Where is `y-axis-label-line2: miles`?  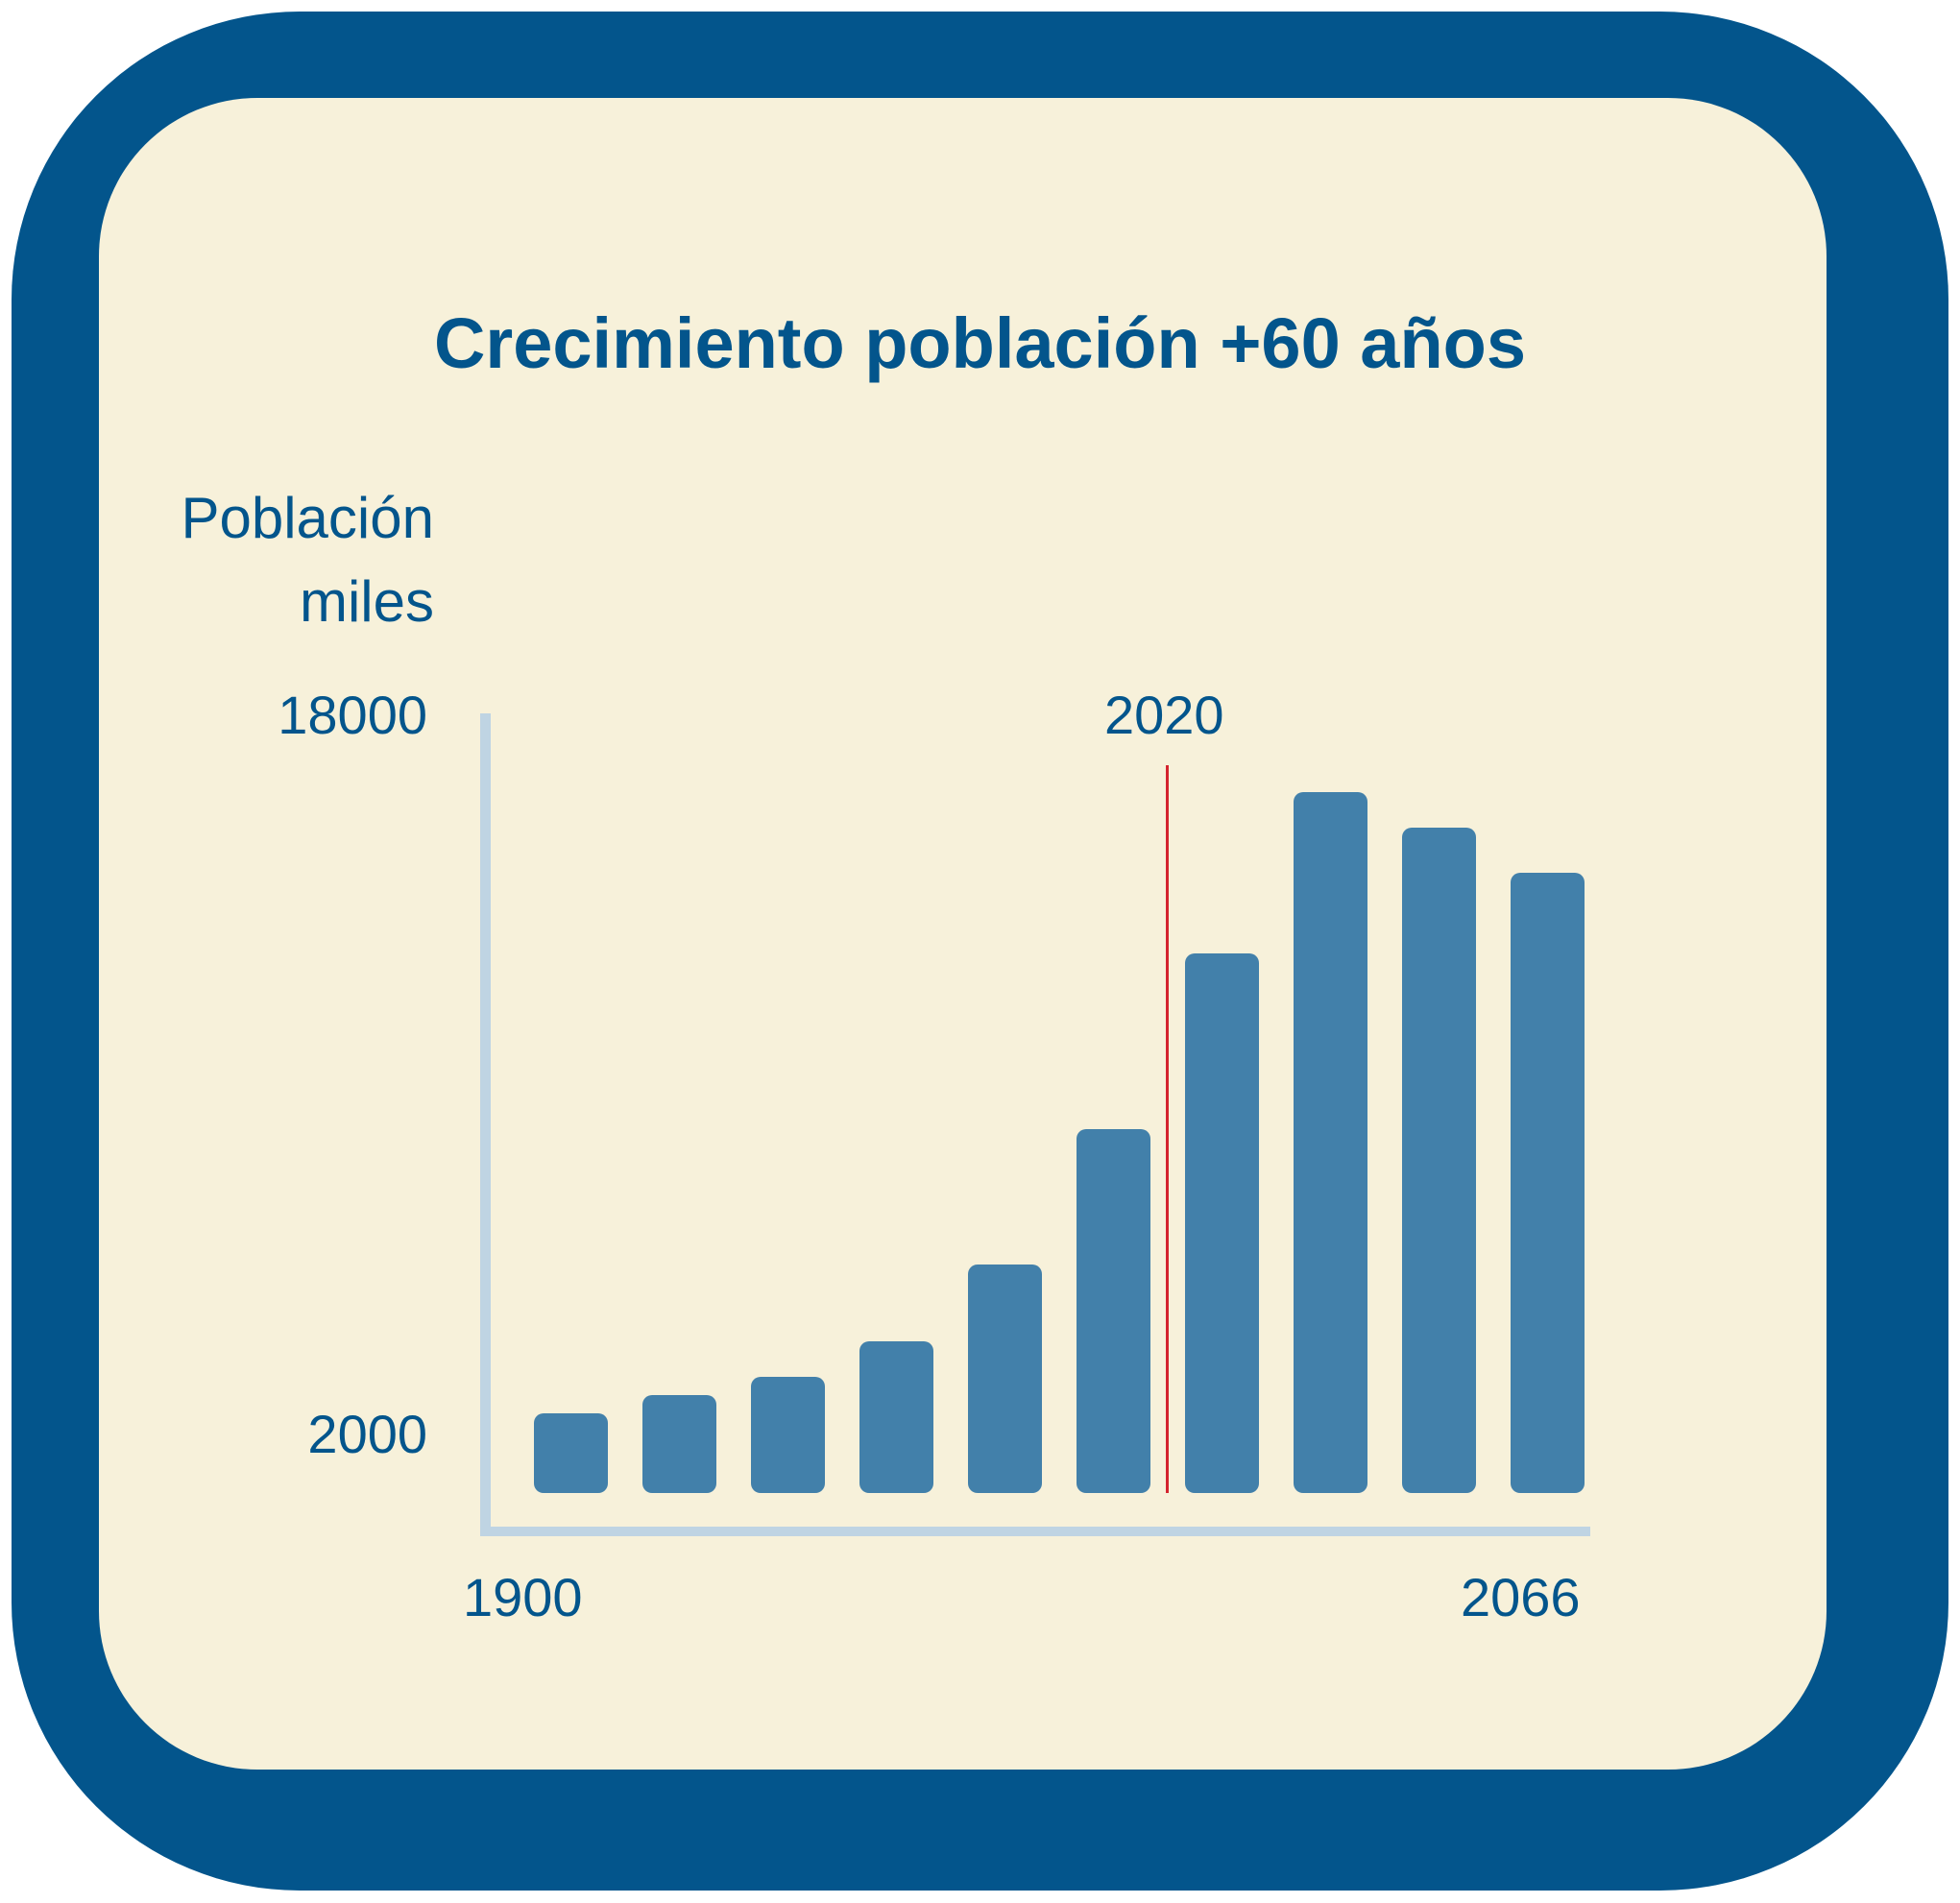
y-axis-label-line2: miles is located at coordinates (367, 602).